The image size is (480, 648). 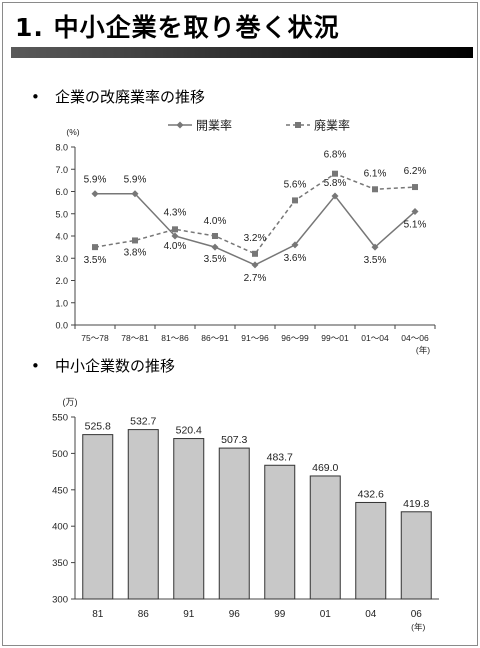 I want to click on y-tick-label: 0.0, so click(x=61, y=326).